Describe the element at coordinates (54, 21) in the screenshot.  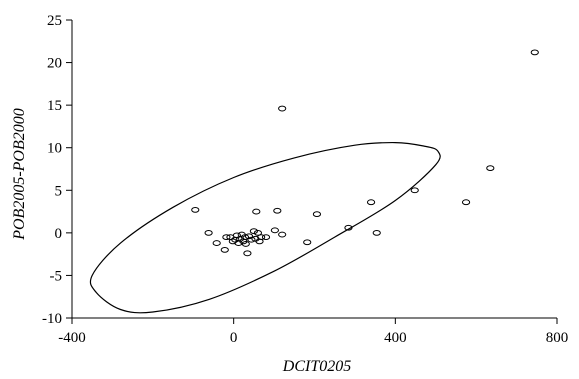
I see `y-tick-label: 25` at that location.